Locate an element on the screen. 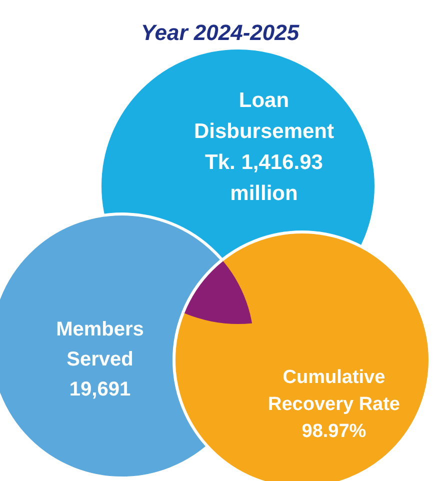 This screenshot has width=441, height=481. category-label: Cumulative Recovery Rate is located at coordinates (334, 391).